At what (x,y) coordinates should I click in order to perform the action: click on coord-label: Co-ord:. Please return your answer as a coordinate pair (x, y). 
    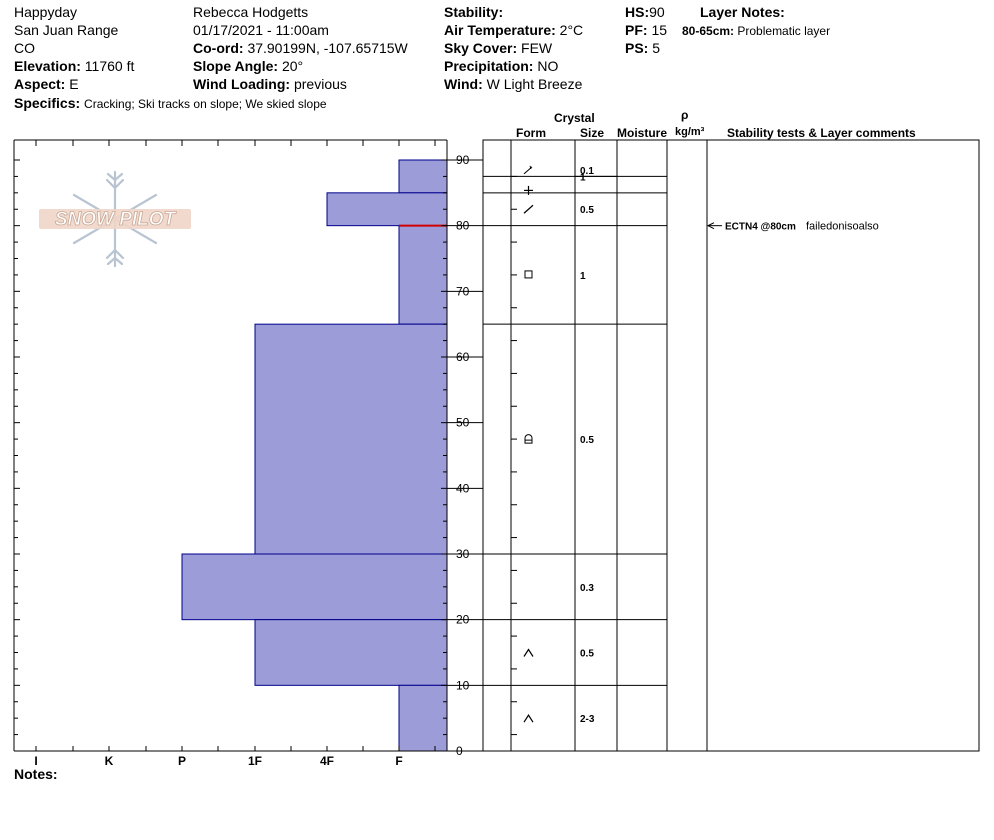
    Looking at the image, I should click on (218, 48).